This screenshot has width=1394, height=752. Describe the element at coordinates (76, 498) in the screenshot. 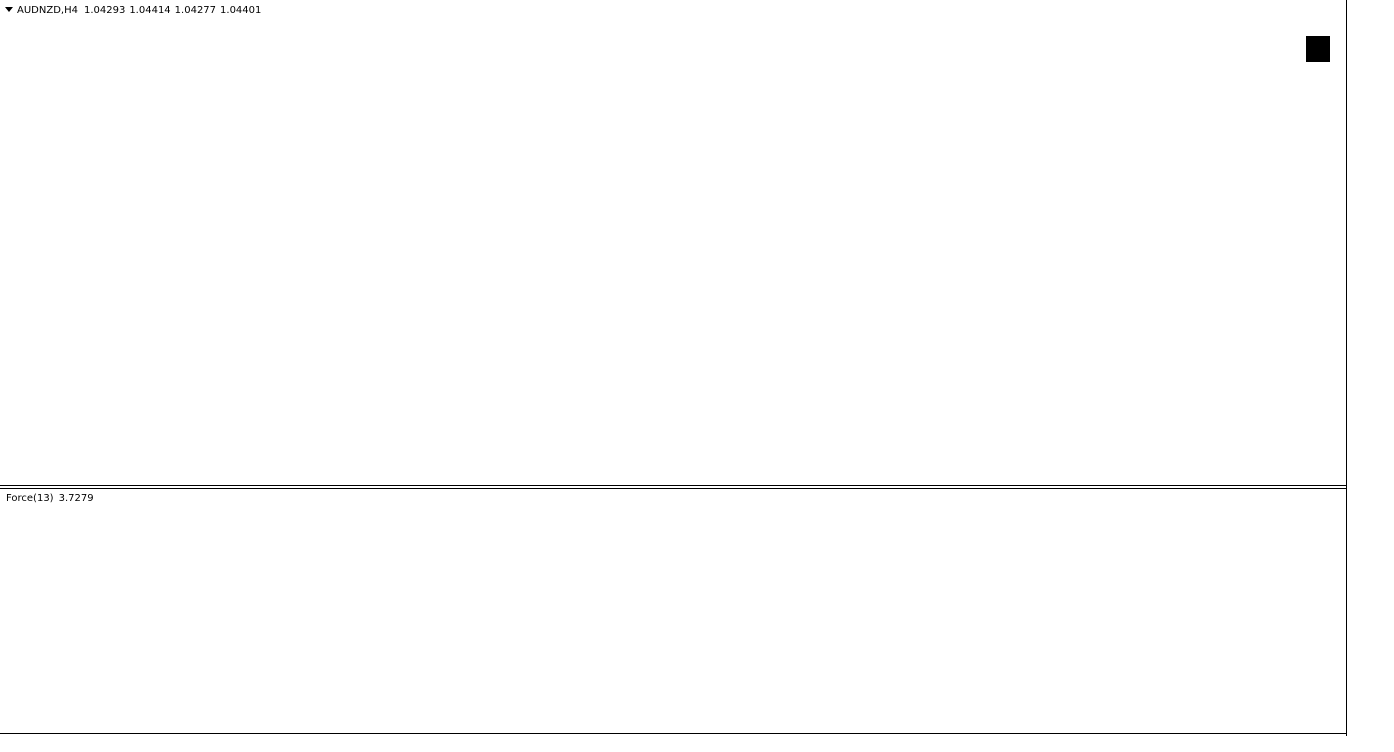

I see `indicator-value: 3.7279` at that location.